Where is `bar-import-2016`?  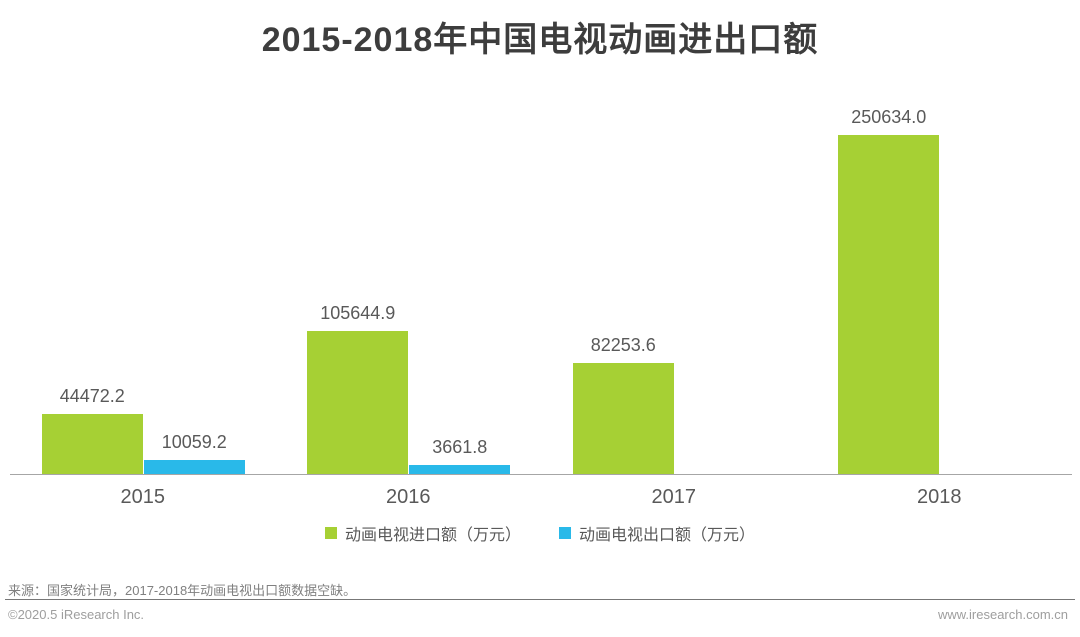 bar-import-2016 is located at coordinates (358, 402).